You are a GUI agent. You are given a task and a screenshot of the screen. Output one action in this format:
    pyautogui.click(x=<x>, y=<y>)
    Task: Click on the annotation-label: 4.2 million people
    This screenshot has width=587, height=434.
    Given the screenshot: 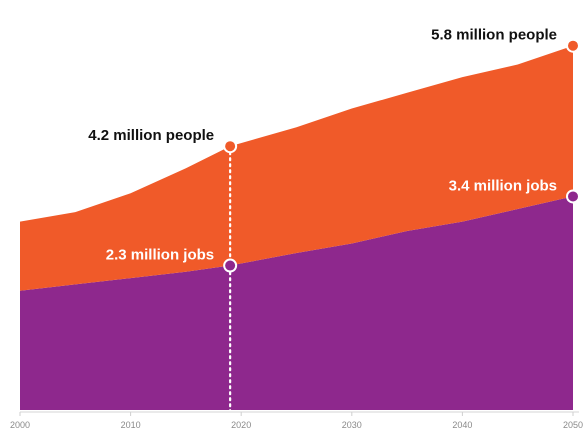 What is the action you would take?
    pyautogui.click(x=151, y=135)
    